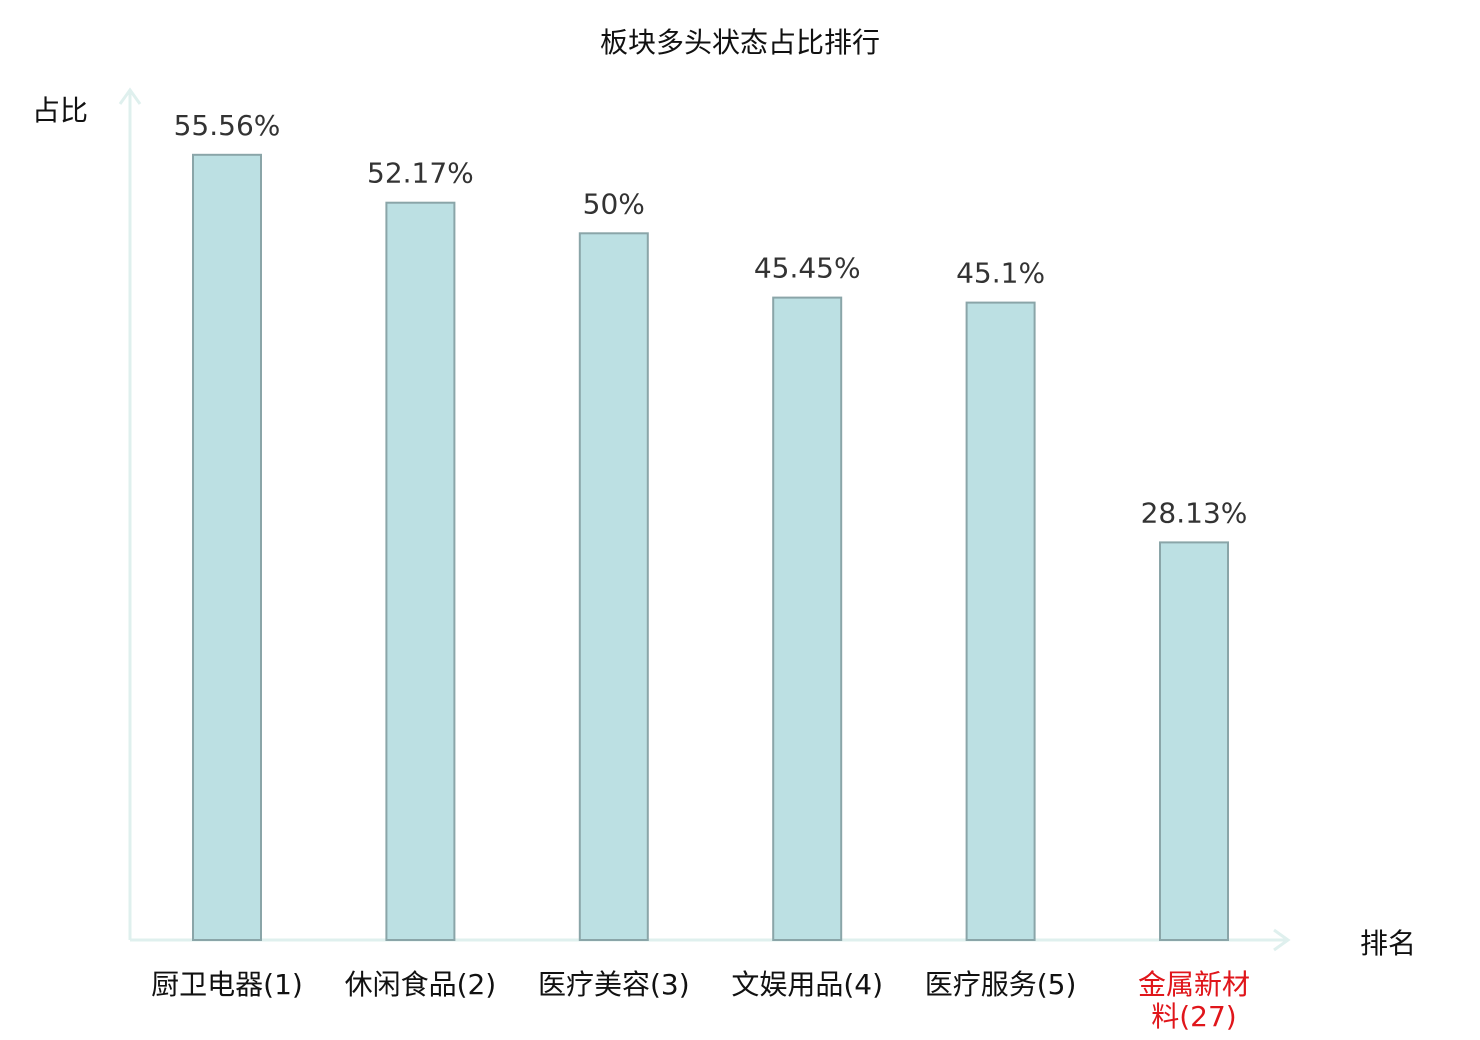 The height and width of the screenshot is (1040, 1480). I want to click on category-label: 金属新材料(27), so click(1194, 1000).